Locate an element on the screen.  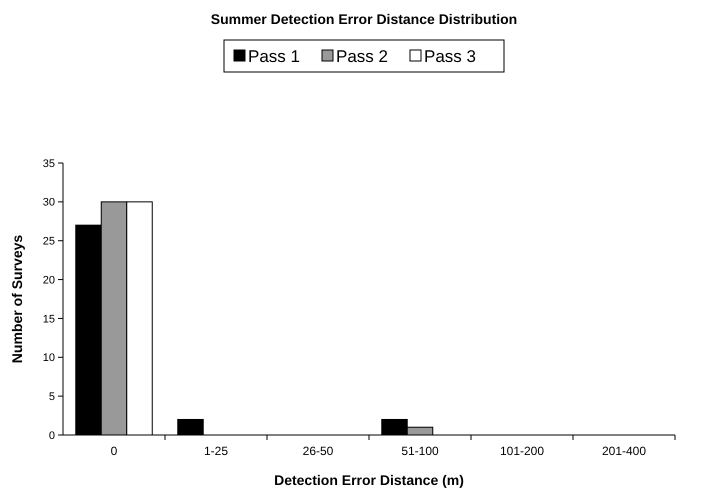
x-tick-label: 1-25 is located at coordinates (216, 451).